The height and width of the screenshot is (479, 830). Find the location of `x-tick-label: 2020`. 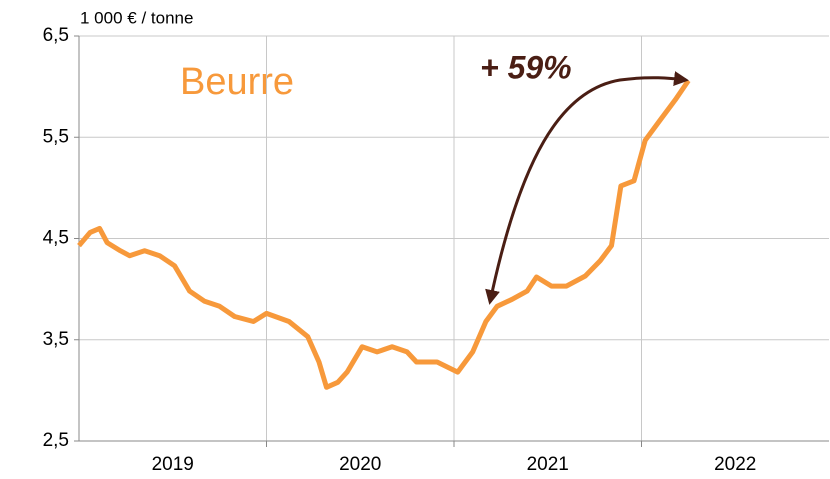

x-tick-label: 2020 is located at coordinates (360, 464).